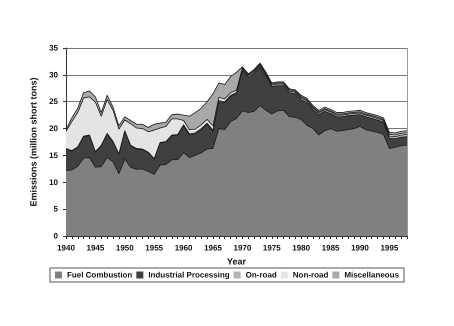  What do you see at coordinates (54, 75) in the screenshot?
I see `y-tick-label: 30` at bounding box center [54, 75].